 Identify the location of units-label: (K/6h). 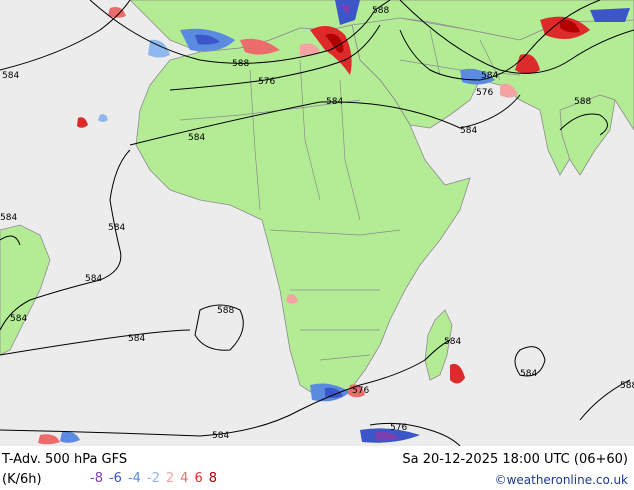
(22, 479).